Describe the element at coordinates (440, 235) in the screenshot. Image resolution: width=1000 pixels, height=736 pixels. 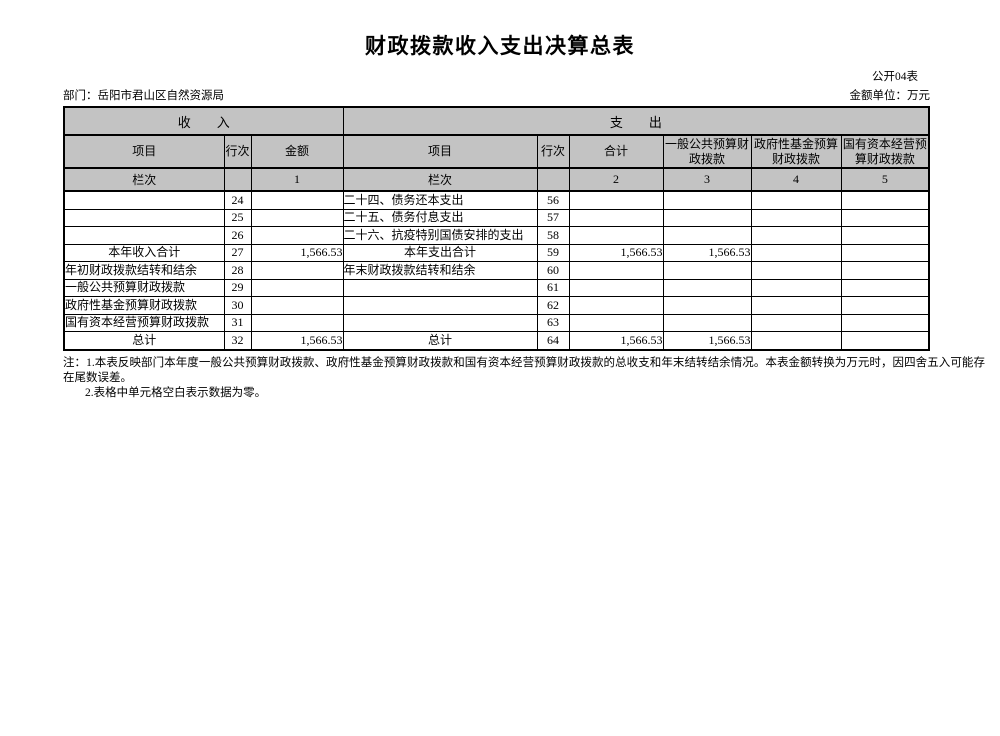
I see `table-cell: 二十六、抗疫特别国债安排的支出` at that location.